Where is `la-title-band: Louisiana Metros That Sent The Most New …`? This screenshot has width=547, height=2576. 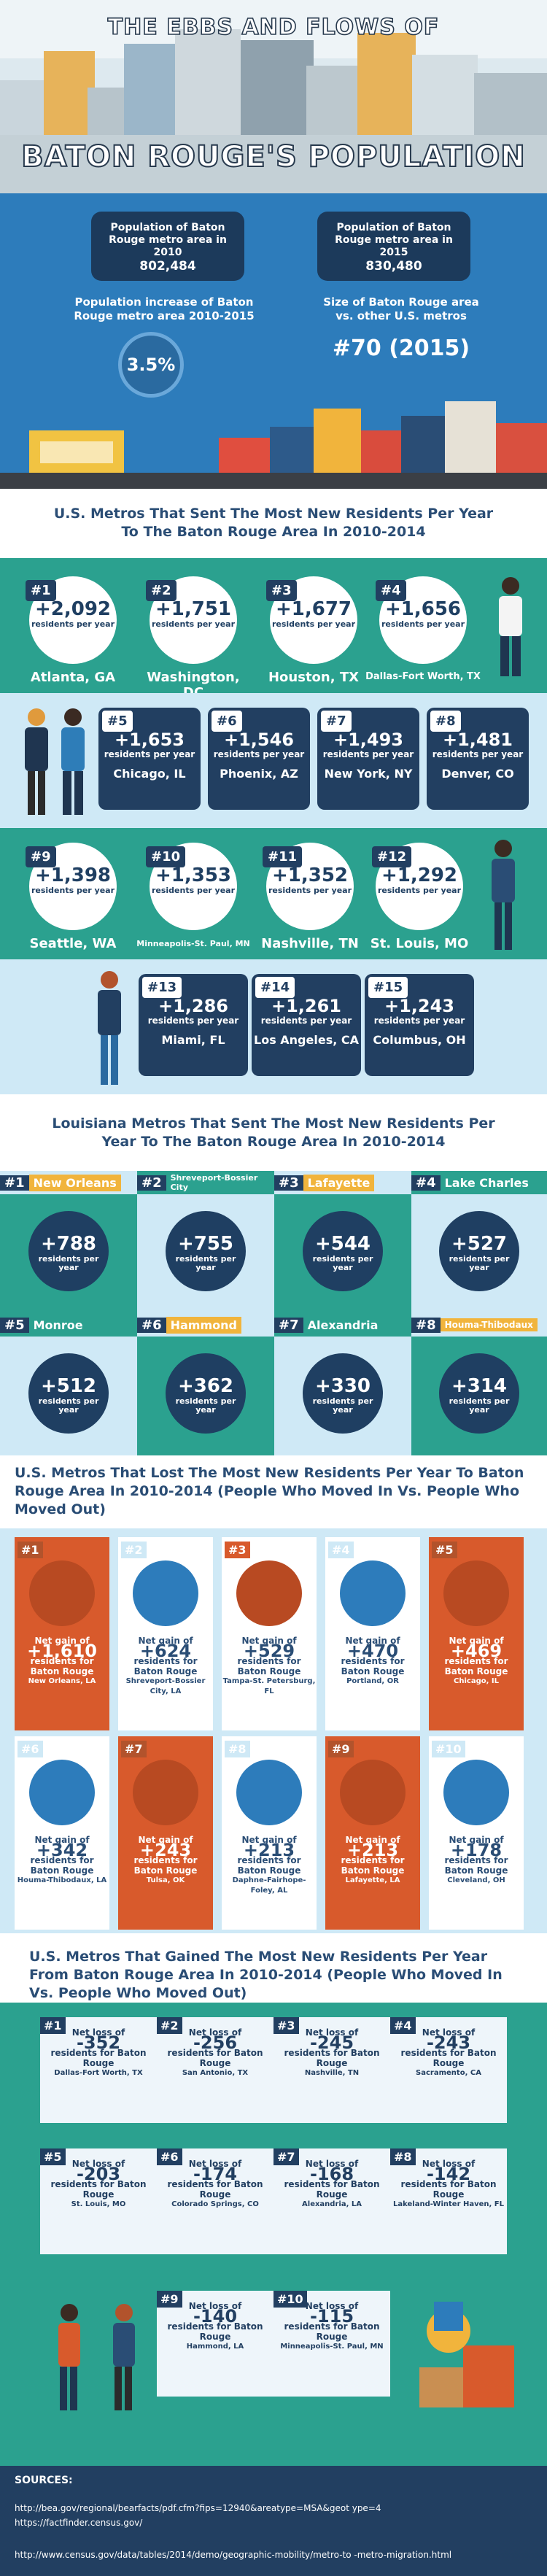 la-title-band: Louisiana Metros That Sent The Most New … is located at coordinates (273, 1132).